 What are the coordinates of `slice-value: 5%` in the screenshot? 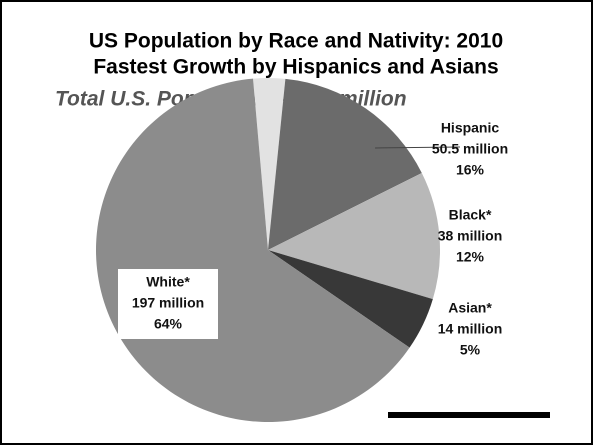 It's located at (470, 350).